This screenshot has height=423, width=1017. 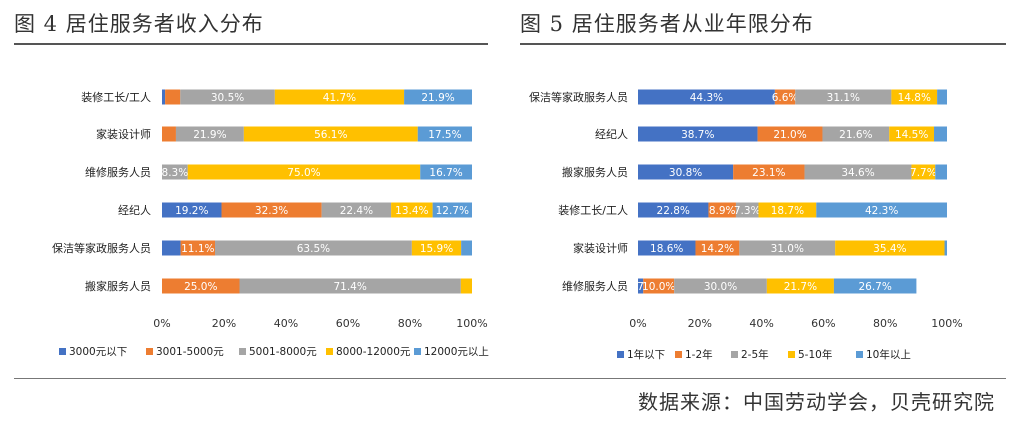 I want to click on tenure-data-label: 22.8%, so click(x=673, y=211).